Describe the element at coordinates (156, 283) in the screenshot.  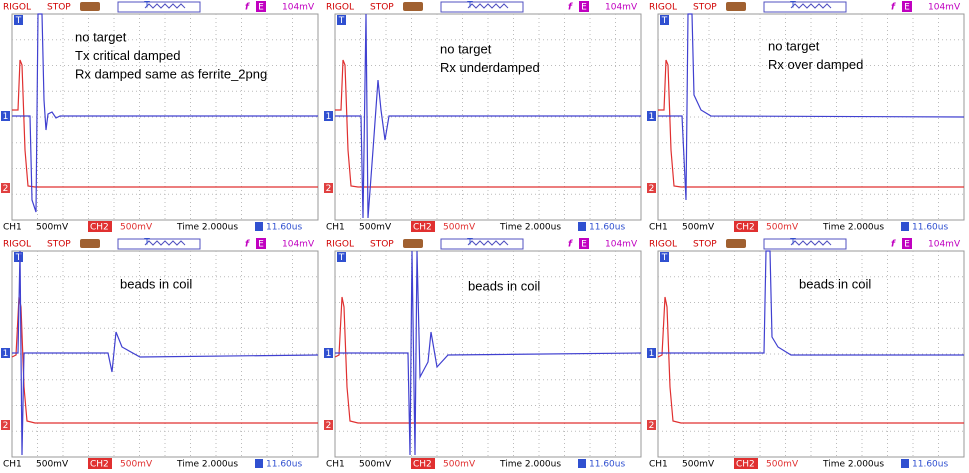
I see `annotation: beads in coil` at that location.